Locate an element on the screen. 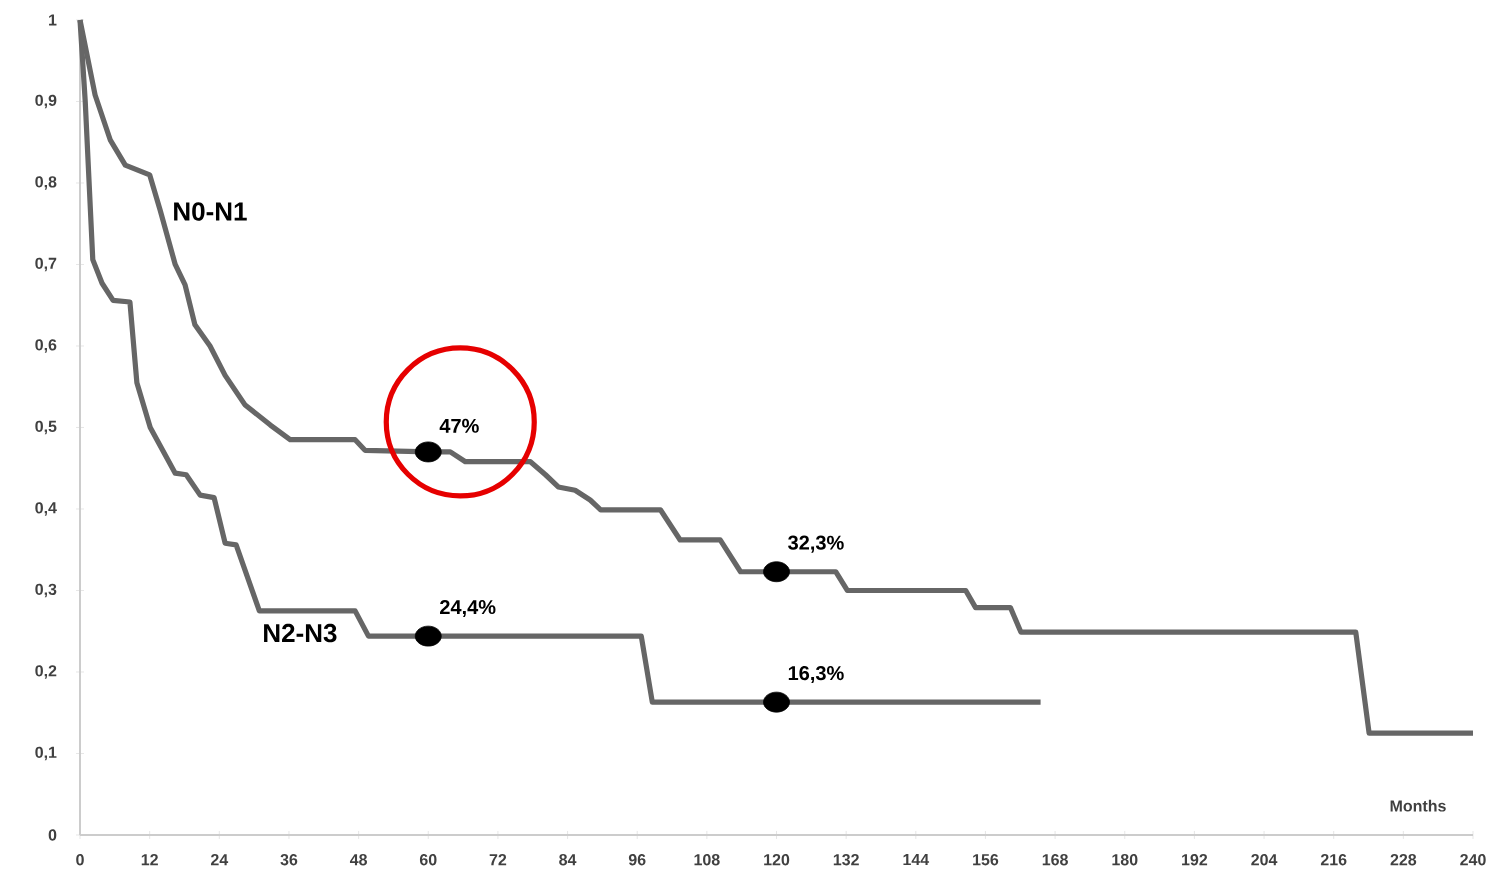 The image size is (1499, 877). y-tick-label: 0,2 is located at coordinates (46, 672).